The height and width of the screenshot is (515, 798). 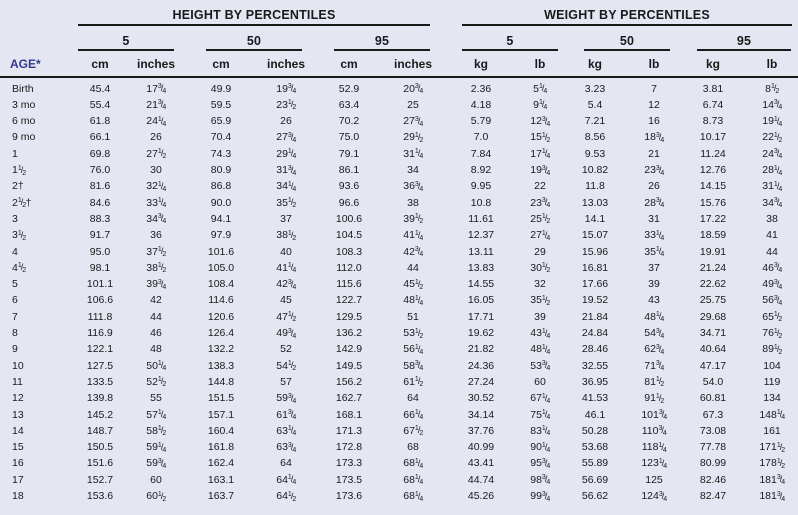 I want to click on value-cell: 16, so click(x=654, y=121).